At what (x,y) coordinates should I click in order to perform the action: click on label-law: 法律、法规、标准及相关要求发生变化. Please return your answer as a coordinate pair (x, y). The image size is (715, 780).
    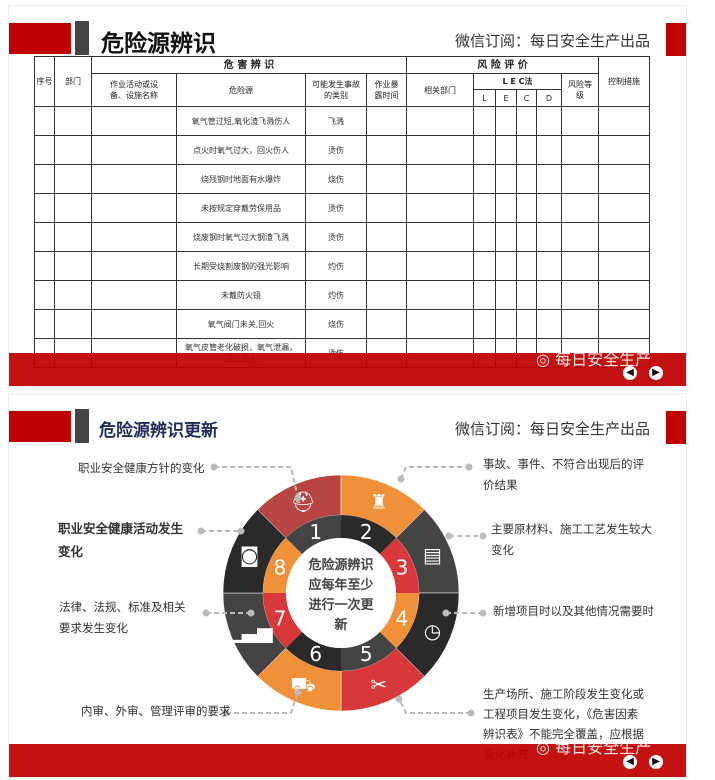
    Looking at the image, I should click on (122, 617).